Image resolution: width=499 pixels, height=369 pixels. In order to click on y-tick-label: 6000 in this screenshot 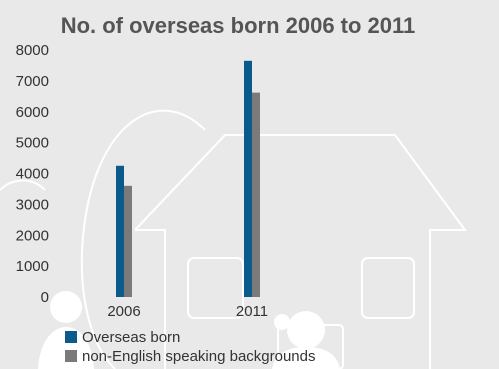, I will do `click(32, 112)`.